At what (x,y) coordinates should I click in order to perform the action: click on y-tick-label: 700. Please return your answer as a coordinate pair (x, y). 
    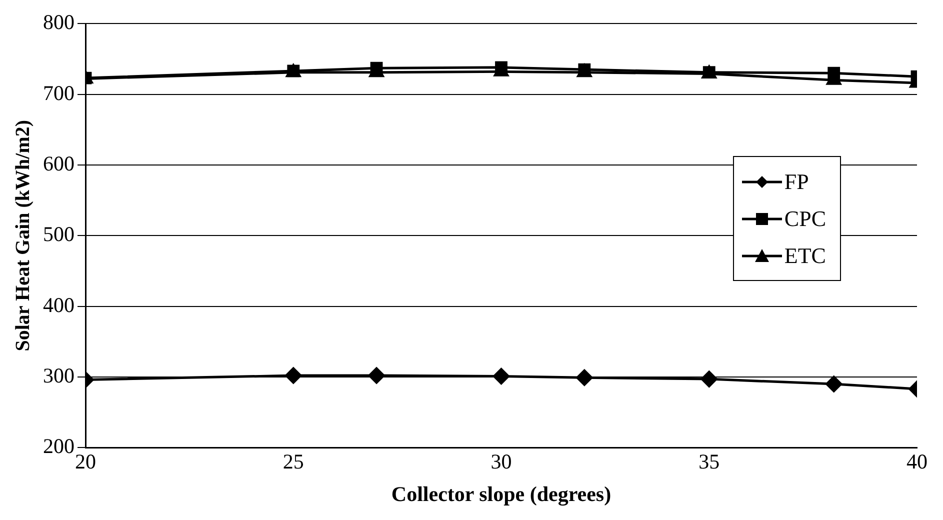
    Looking at the image, I should click on (58, 92).